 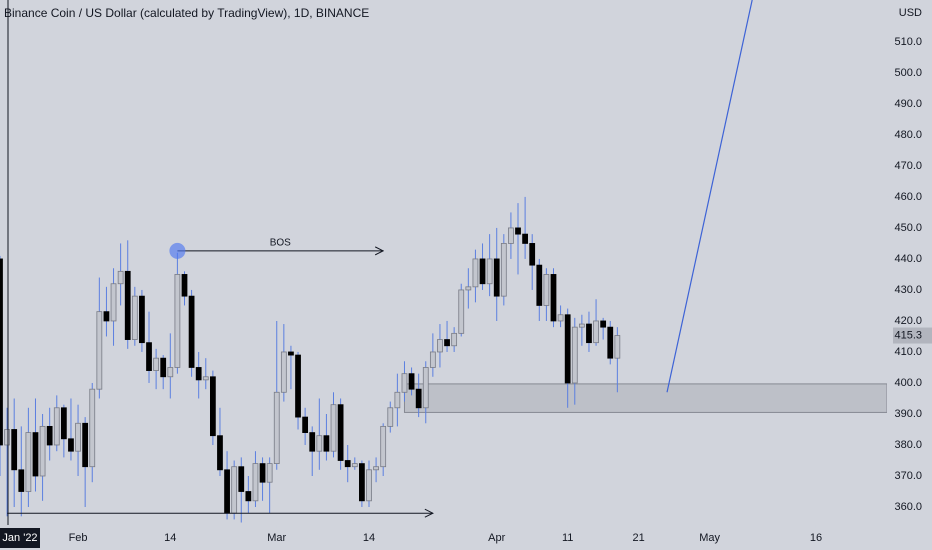 I want to click on x-tick-label: May, so click(x=709, y=538).